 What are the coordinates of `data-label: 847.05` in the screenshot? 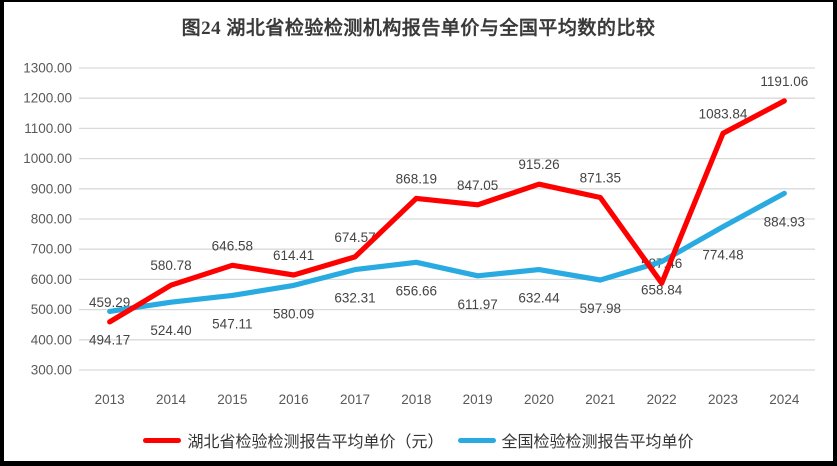 It's located at (477, 185).